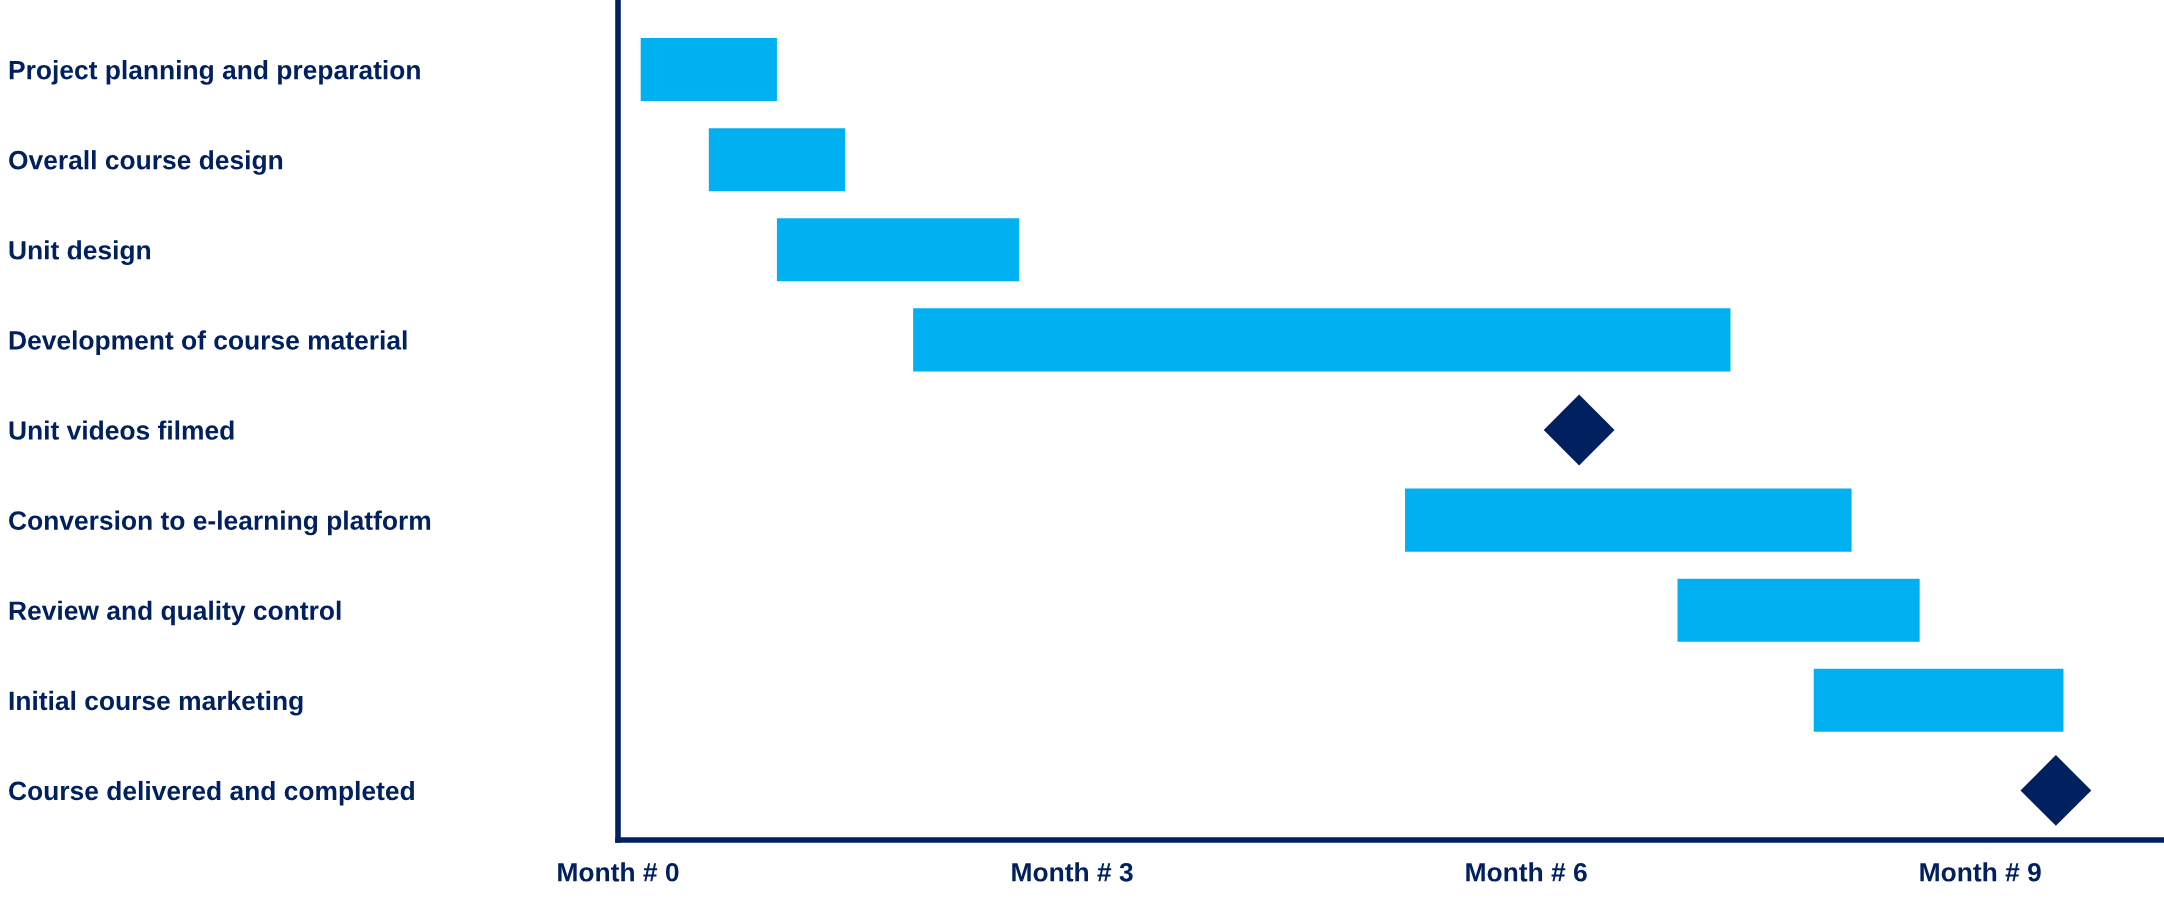  I want to click on x-tick-label: Month # 9, so click(1980, 872).